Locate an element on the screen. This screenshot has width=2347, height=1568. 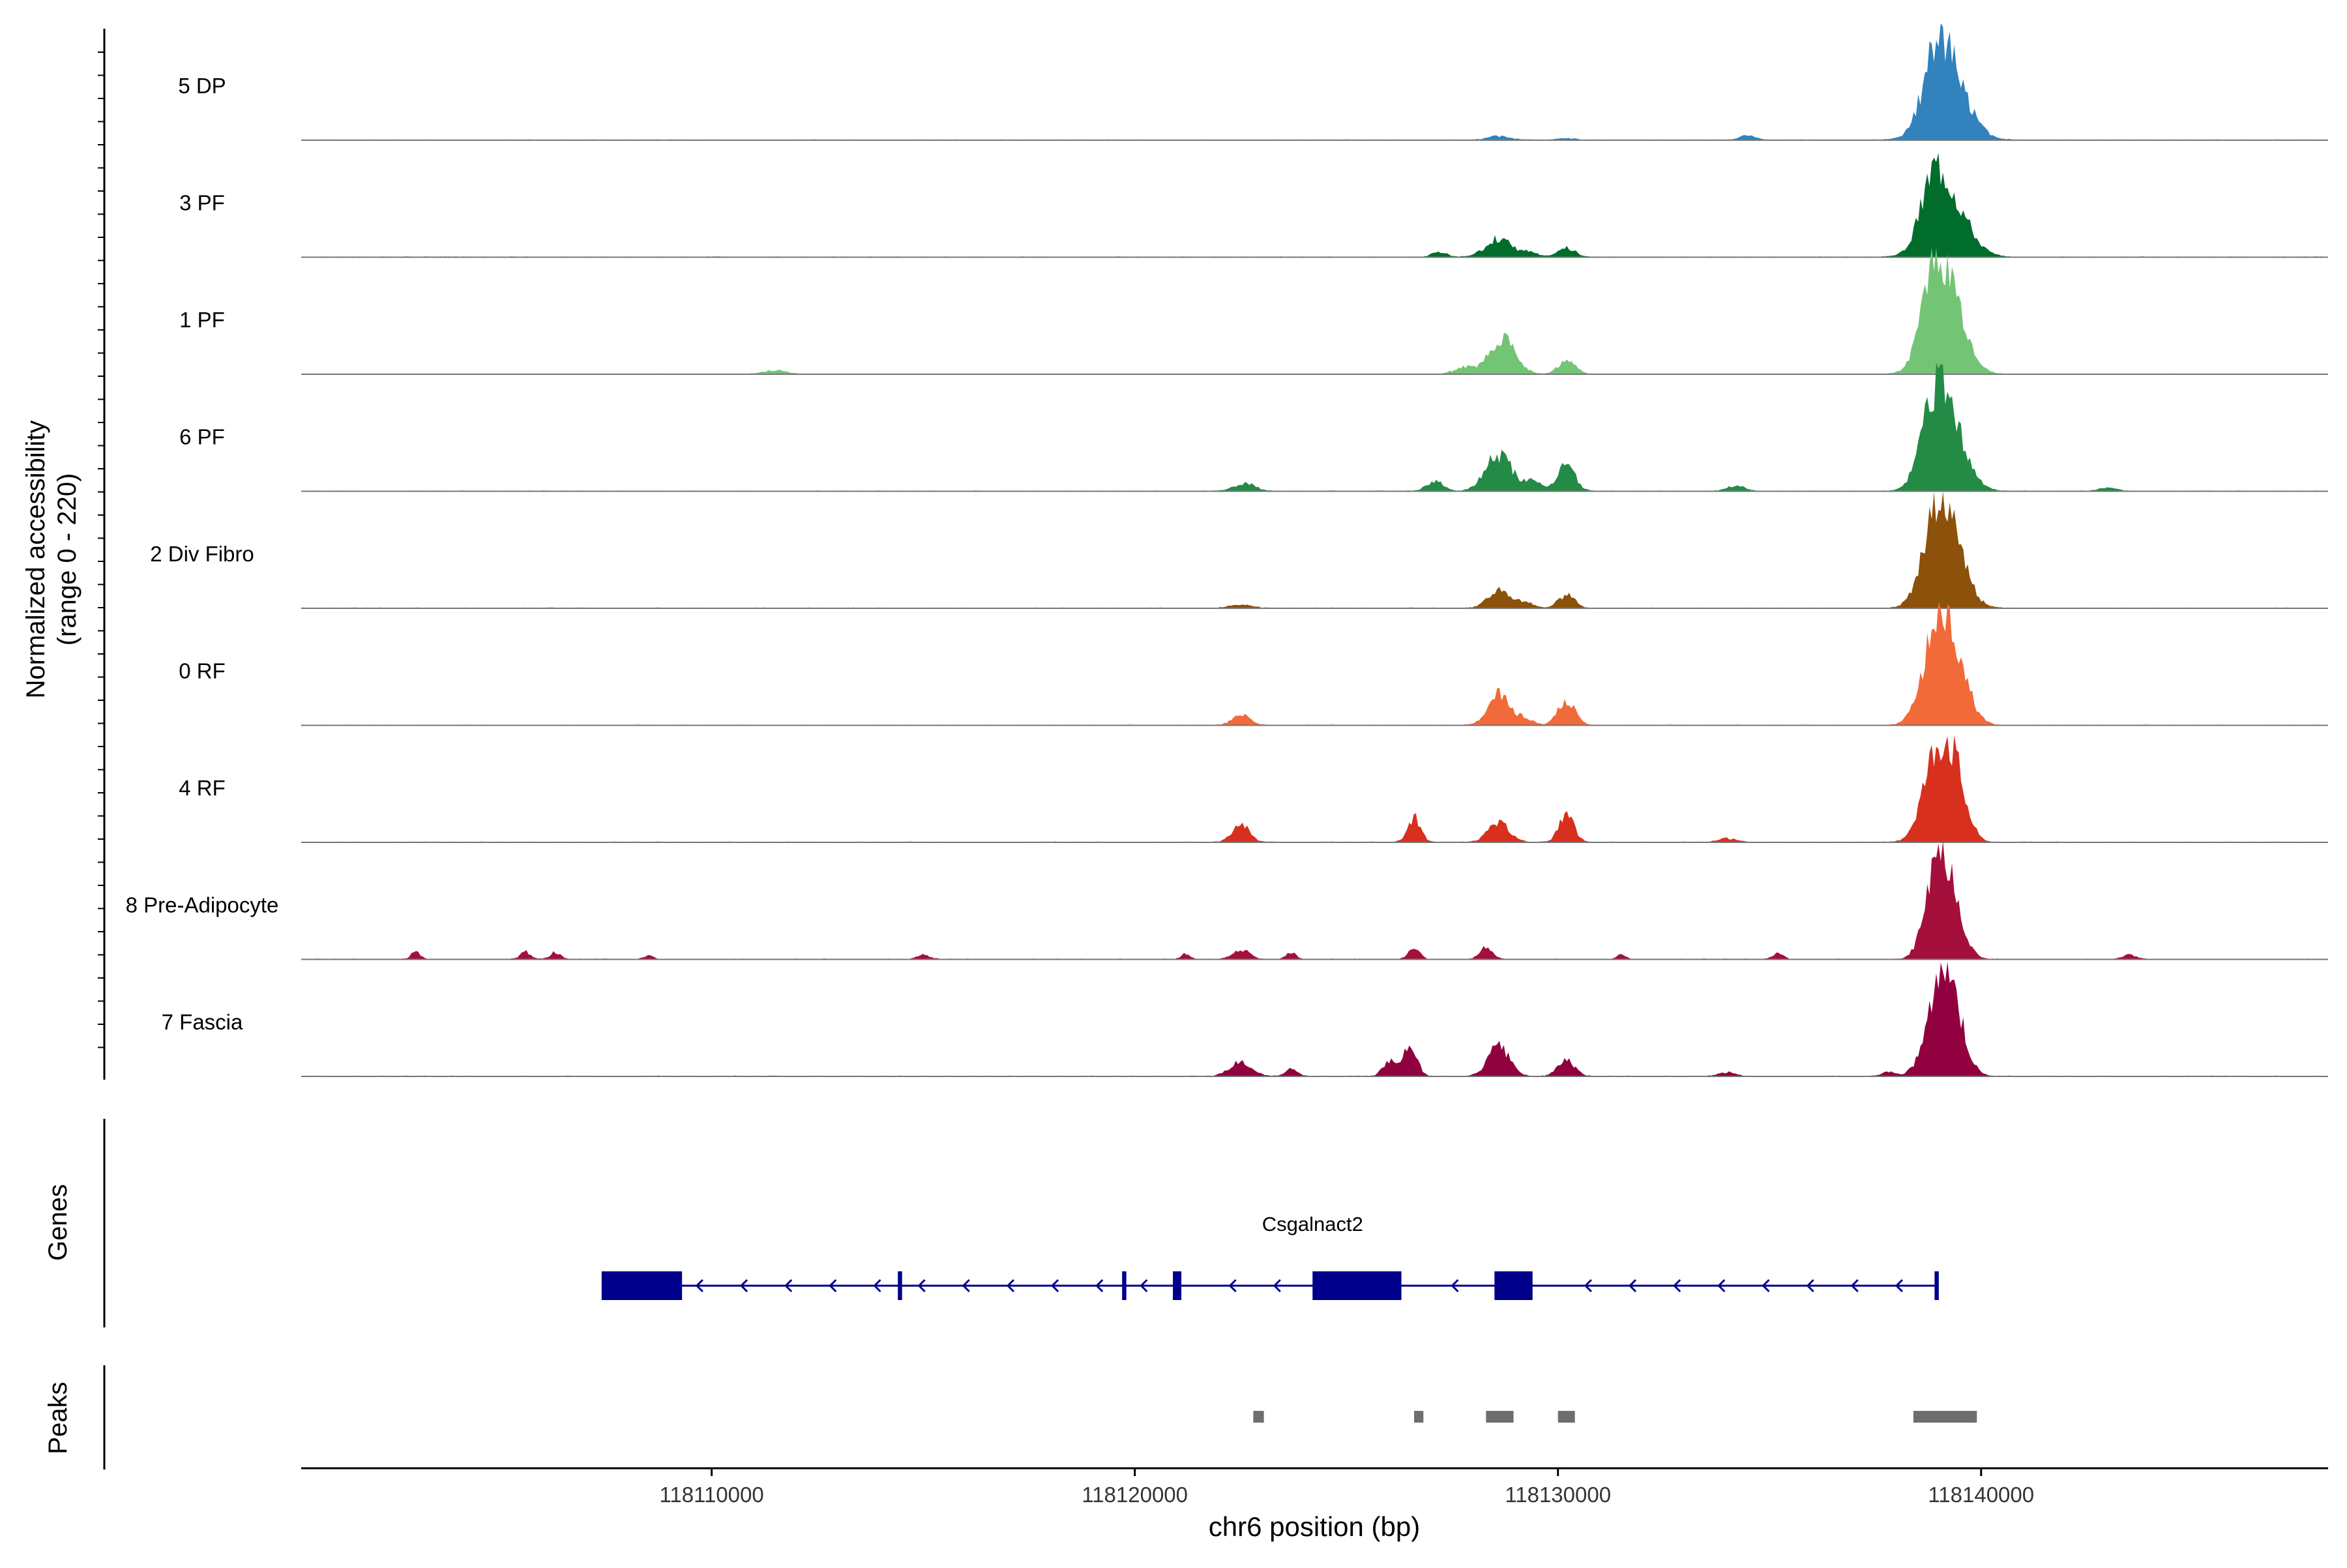
coverage-track-0: 5 DP is located at coordinates (1253, 82).